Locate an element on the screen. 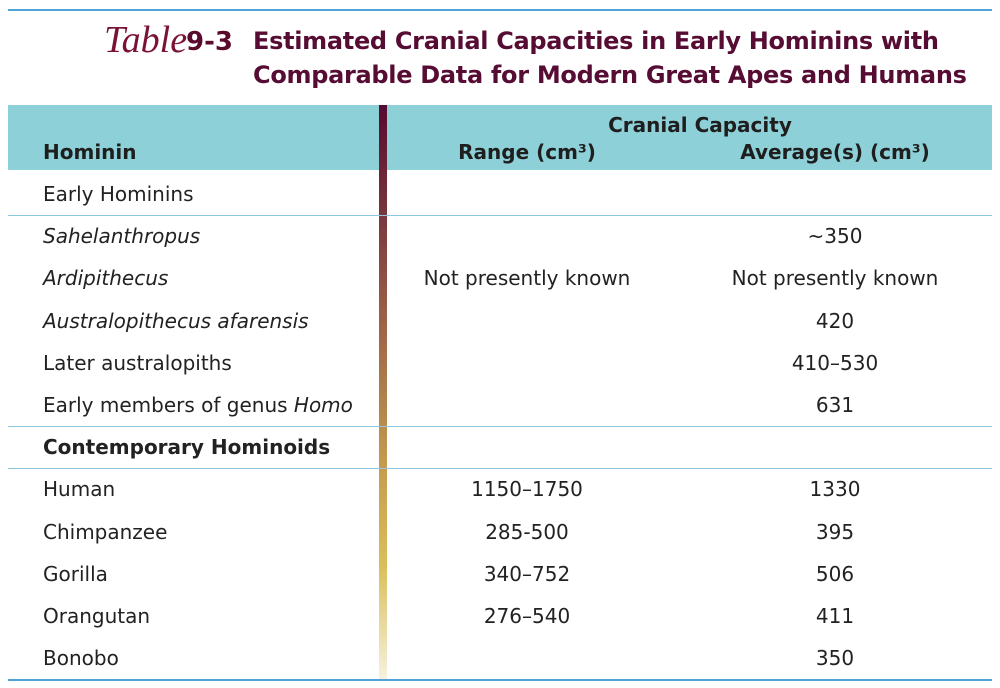  row-label-part: Human is located at coordinates (79, 489).